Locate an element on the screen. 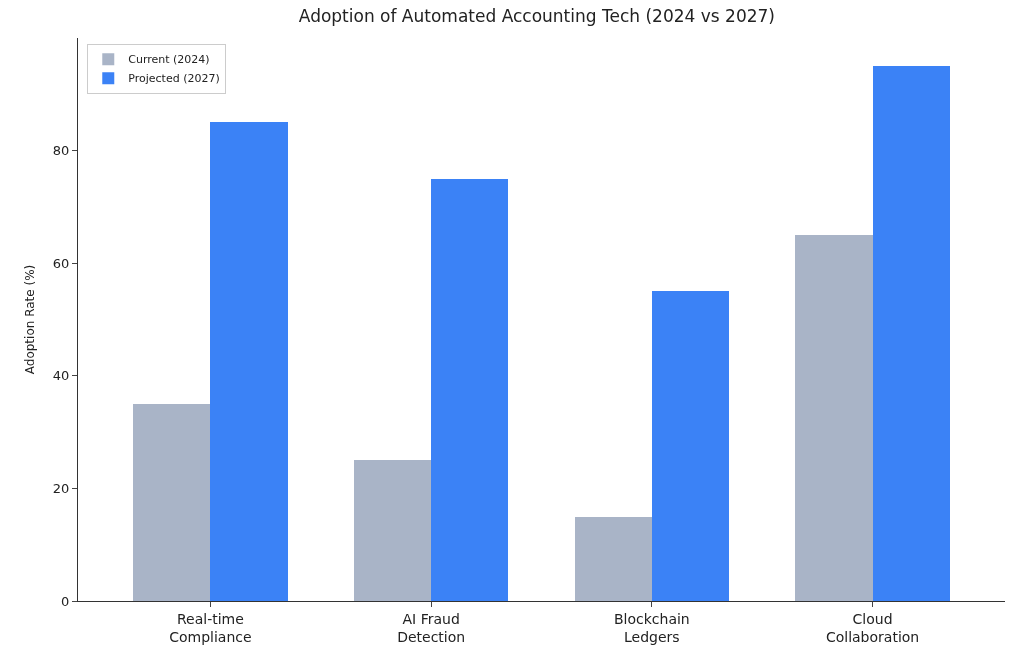 This screenshot has width=1013, height=655. legend-label: Current (2024) is located at coordinates (169, 60).